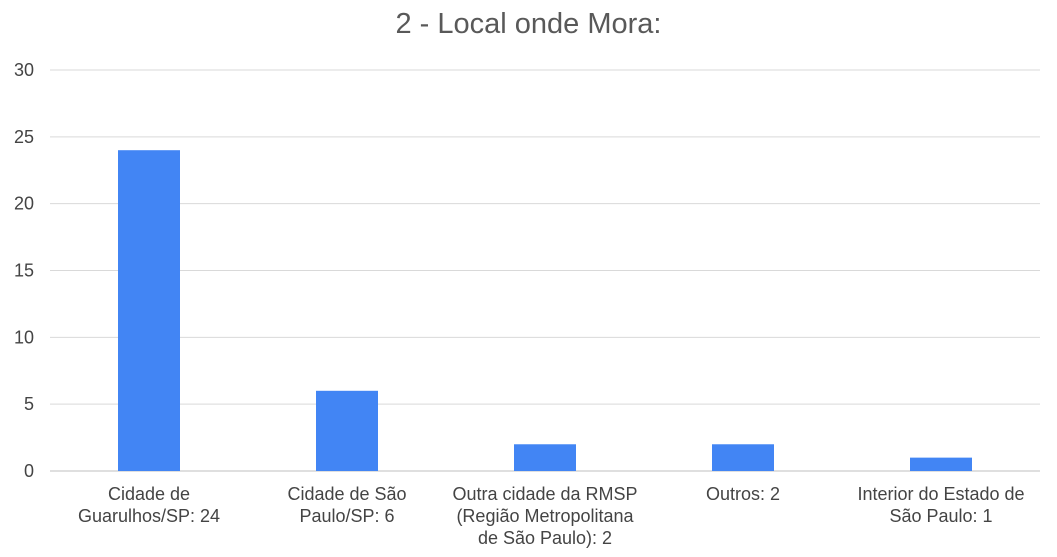 The height and width of the screenshot is (557, 1057). What do you see at coordinates (940, 494) in the screenshot?
I see `x-category-label-line: Interior do Estado de` at bounding box center [940, 494].